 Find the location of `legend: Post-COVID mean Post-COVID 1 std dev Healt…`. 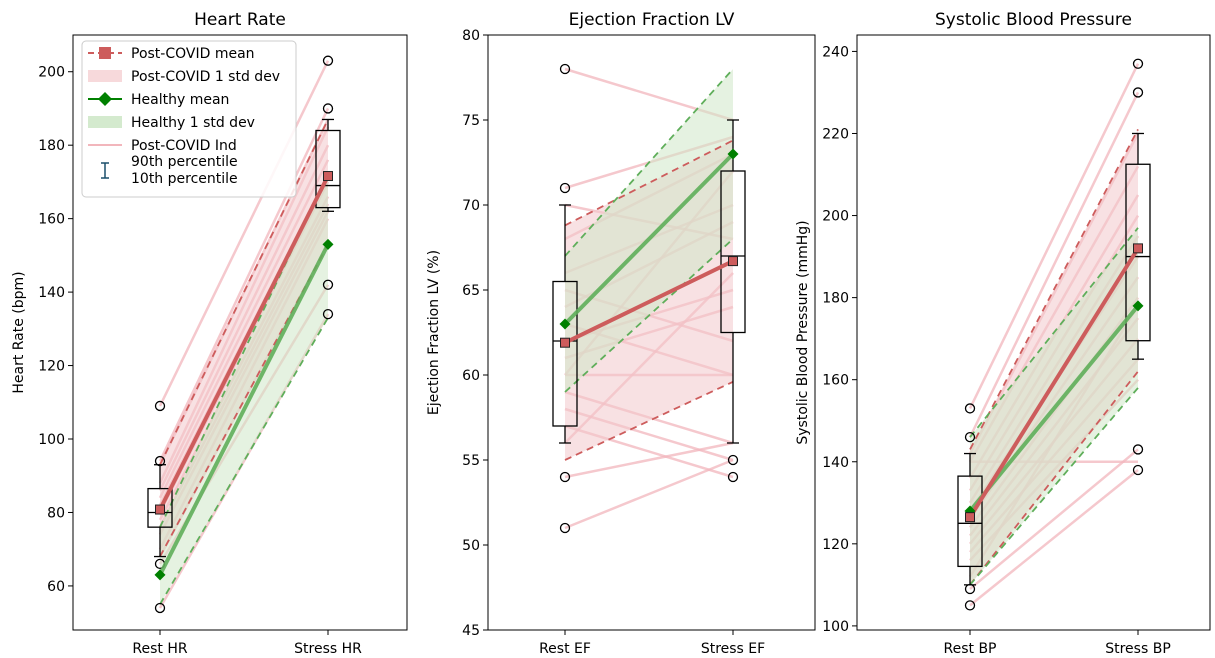

legend: Post-COVID mean Post-COVID 1 std dev Healt… is located at coordinates (189, 119).